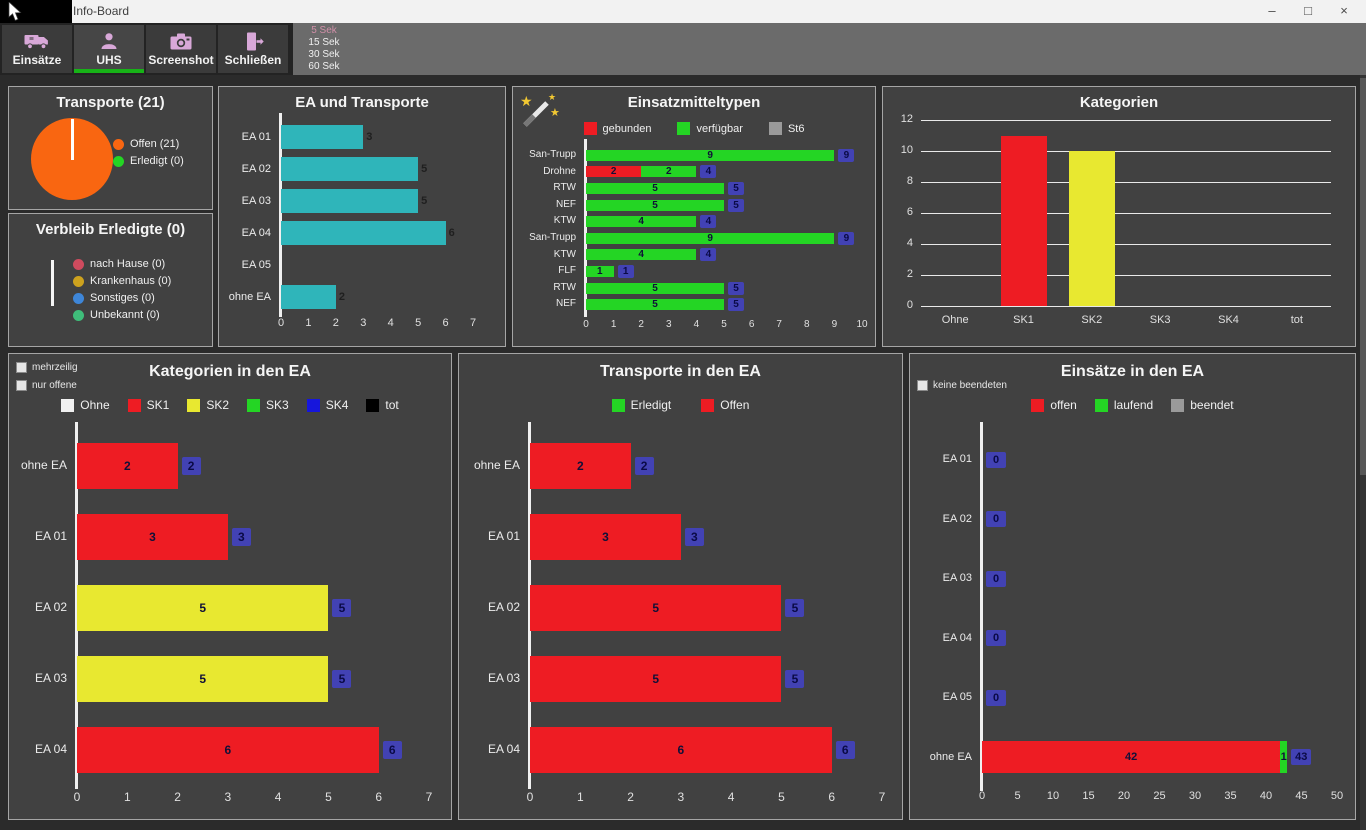 The width and height of the screenshot is (1366, 830). I want to click on row-label: San-Trupp, so click(552, 237).